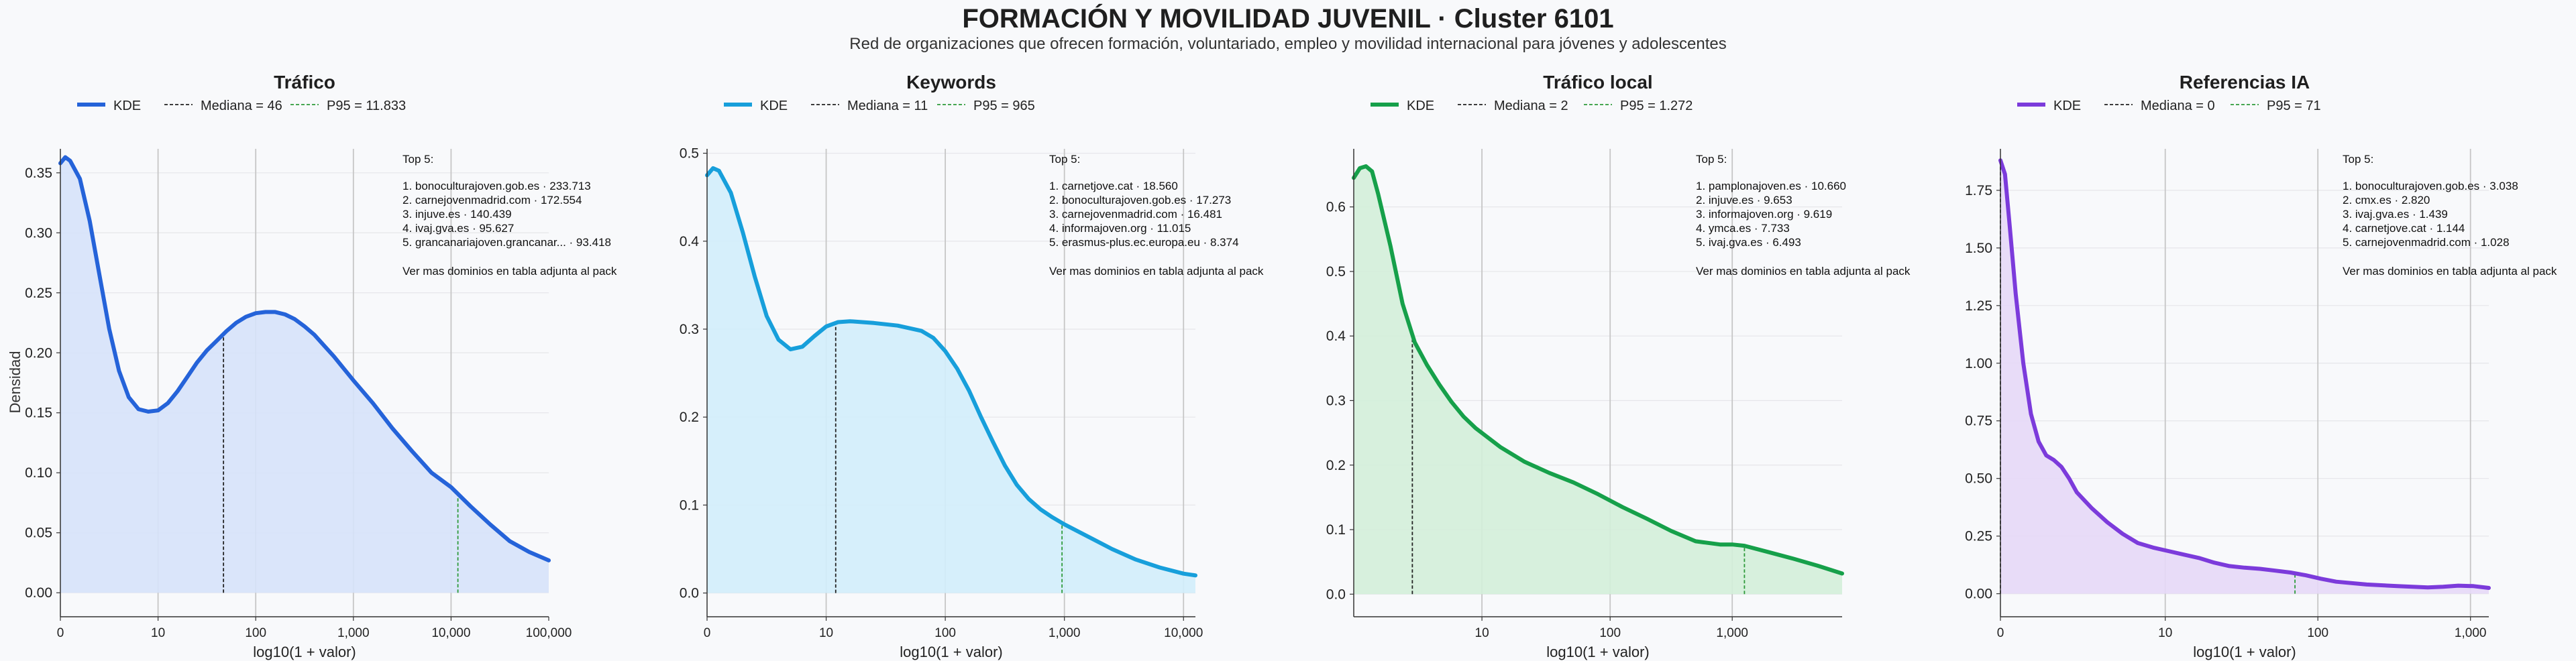 This screenshot has height=661, width=2576. What do you see at coordinates (38, 473) in the screenshot?
I see `y-tick-label: 0.10` at bounding box center [38, 473].